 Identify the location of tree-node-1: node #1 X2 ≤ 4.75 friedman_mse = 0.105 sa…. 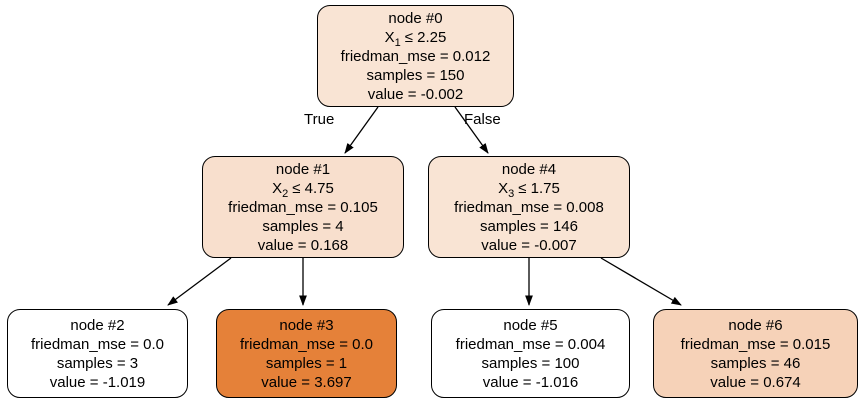
(303, 207).